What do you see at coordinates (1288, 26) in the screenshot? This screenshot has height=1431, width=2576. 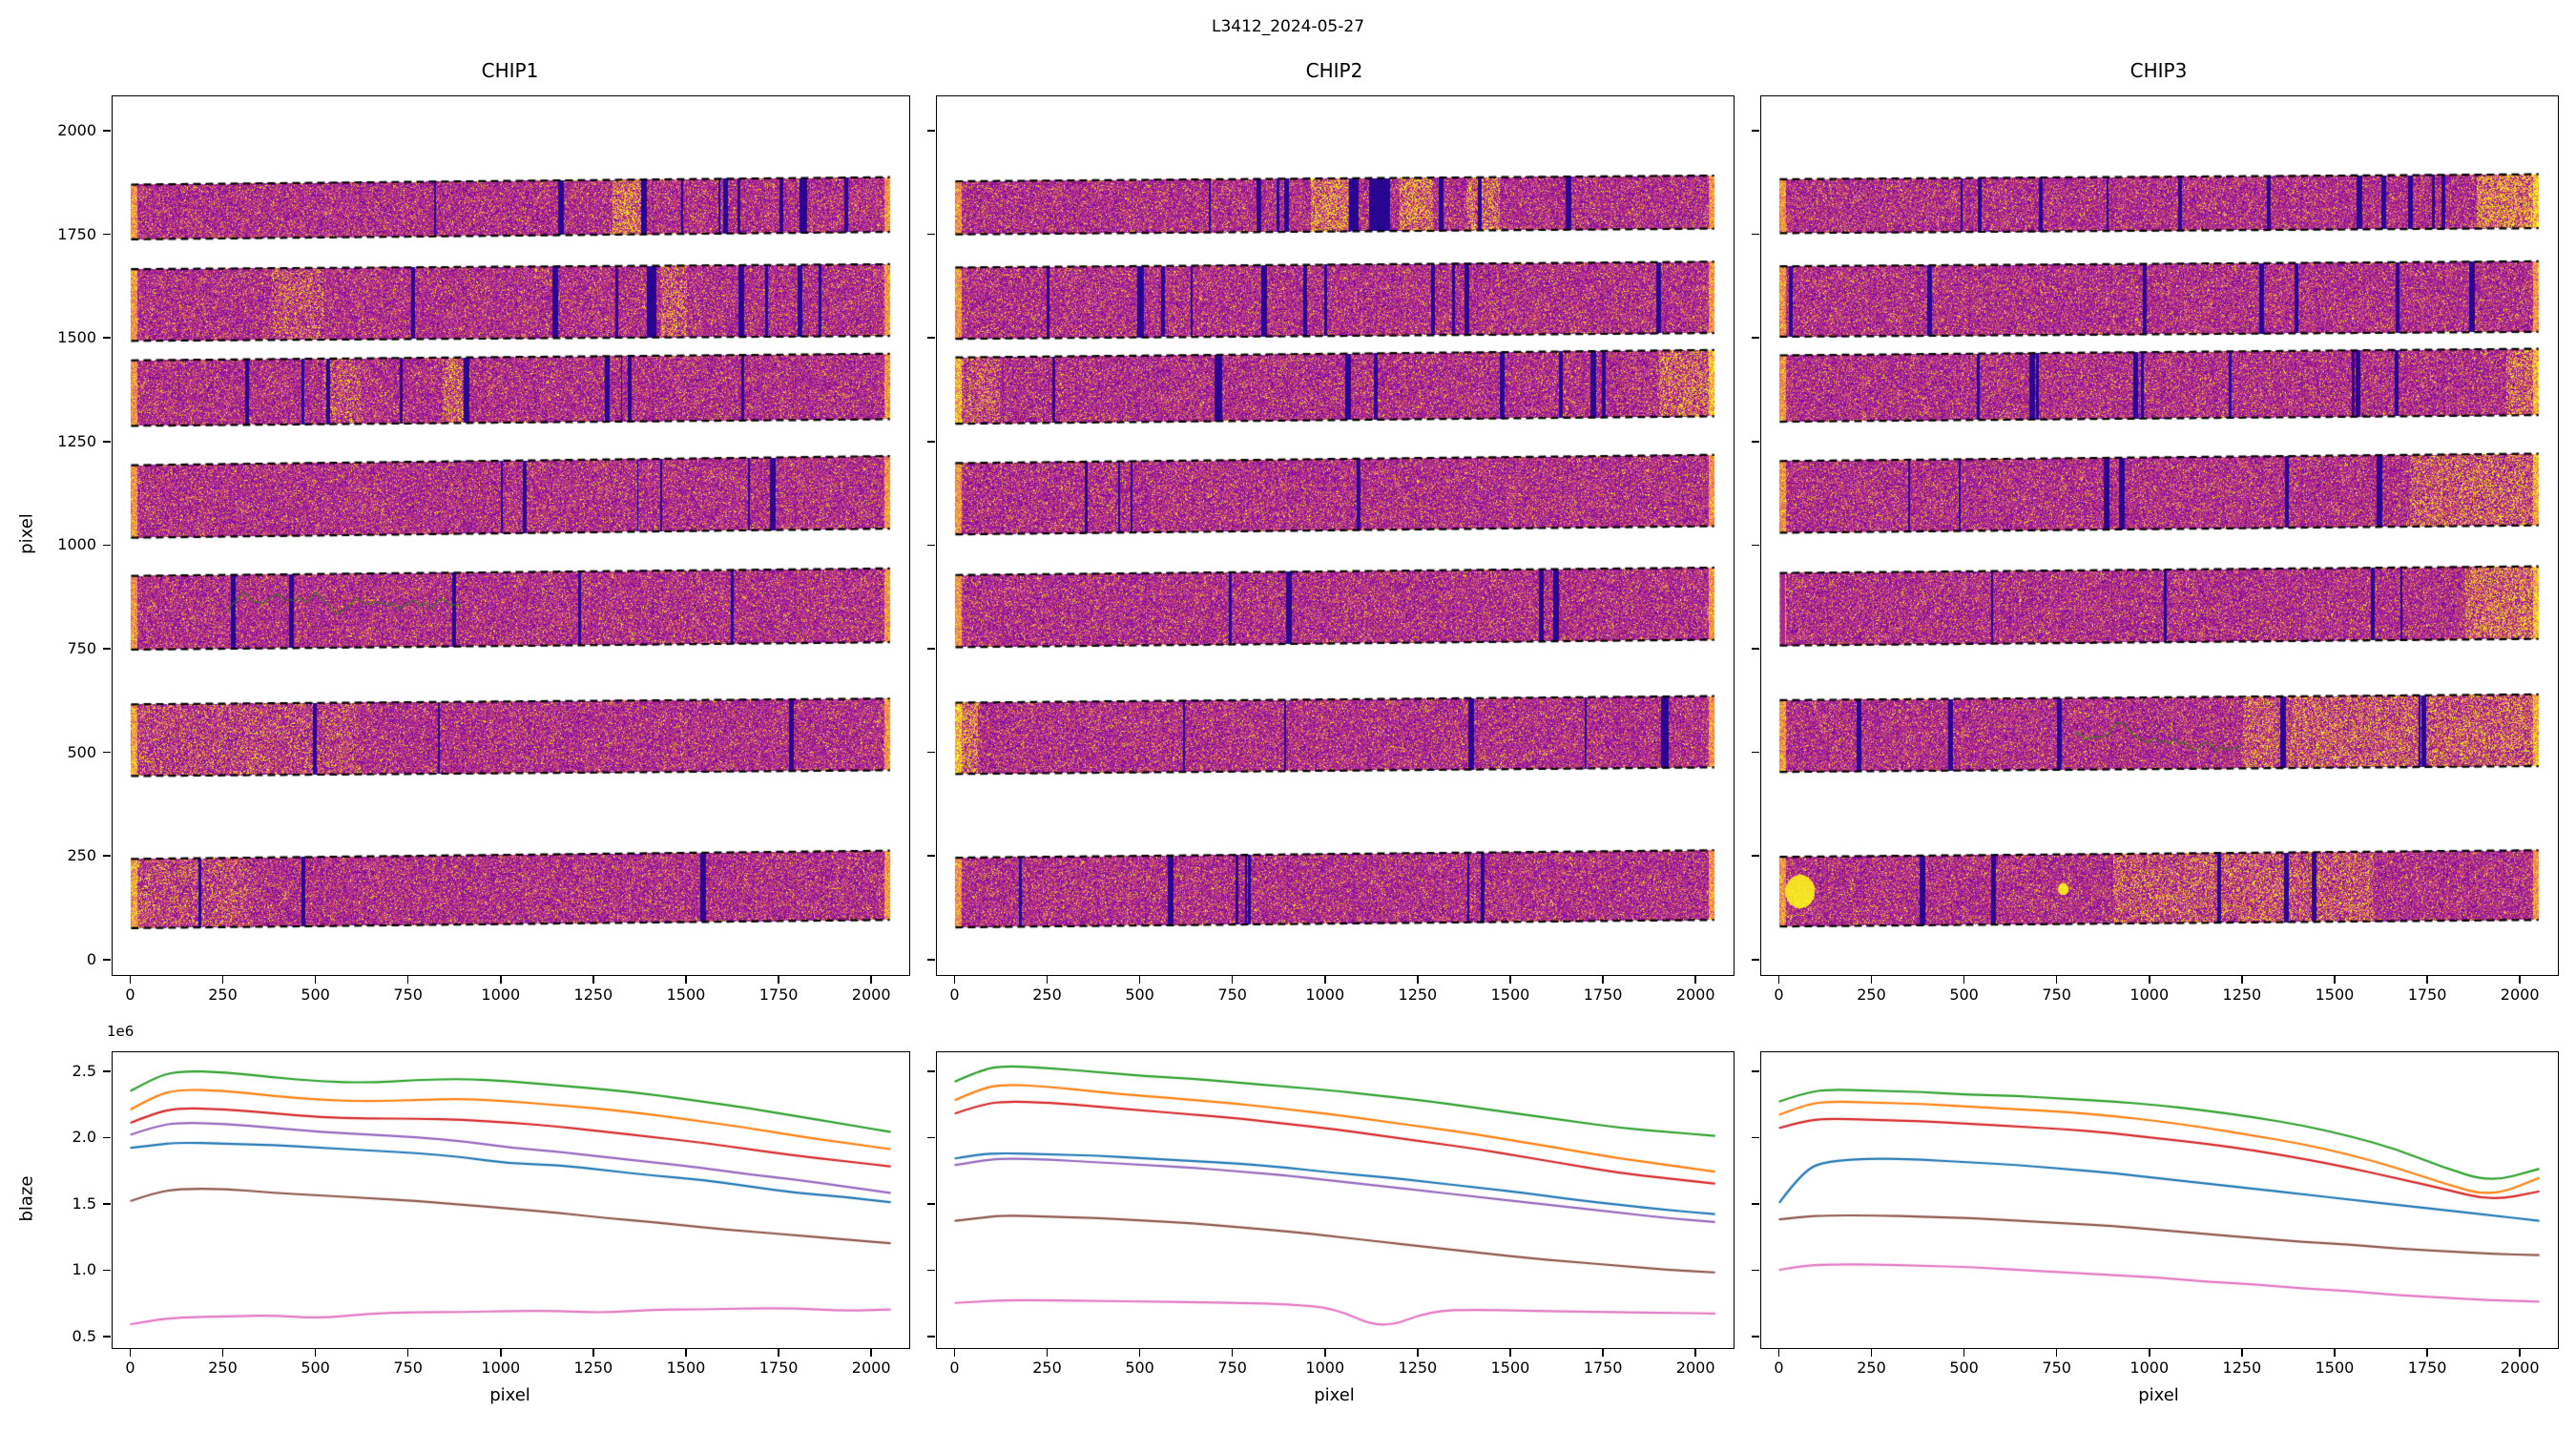 I see `figure-suptitle: L3412_2024-05-27` at bounding box center [1288, 26].